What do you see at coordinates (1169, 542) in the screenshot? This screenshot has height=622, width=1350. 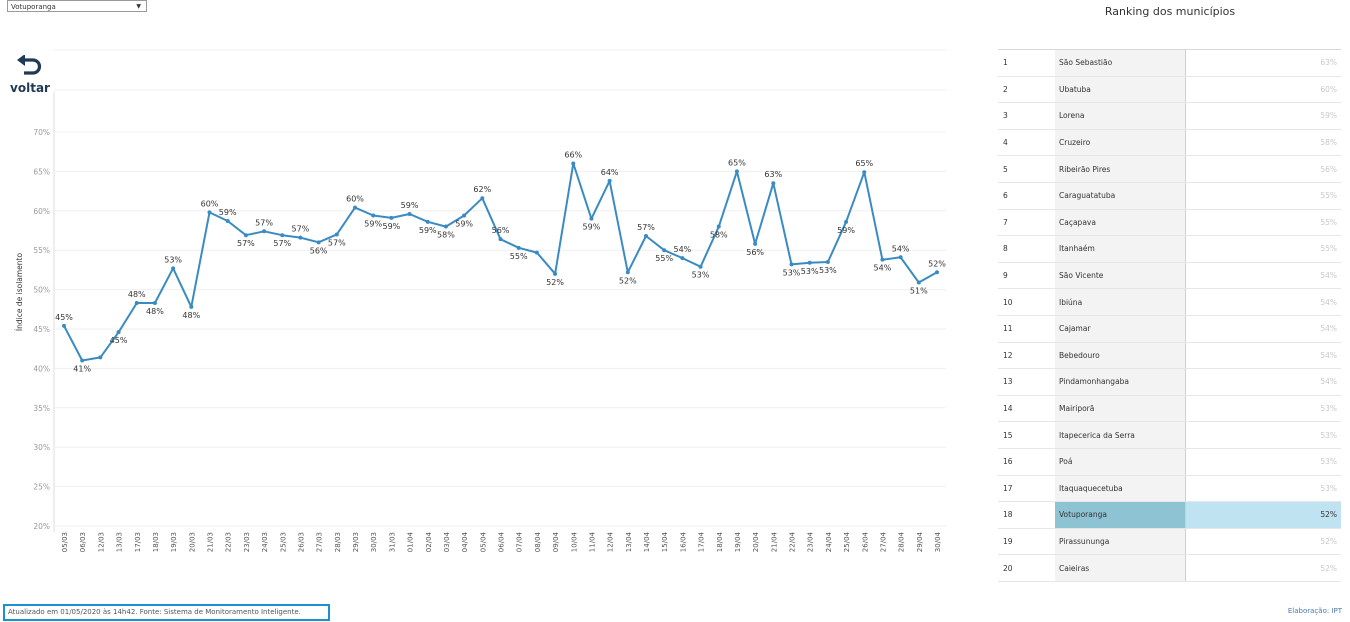 I see `ranking-row: 19 Pirassununga 52%` at bounding box center [1169, 542].